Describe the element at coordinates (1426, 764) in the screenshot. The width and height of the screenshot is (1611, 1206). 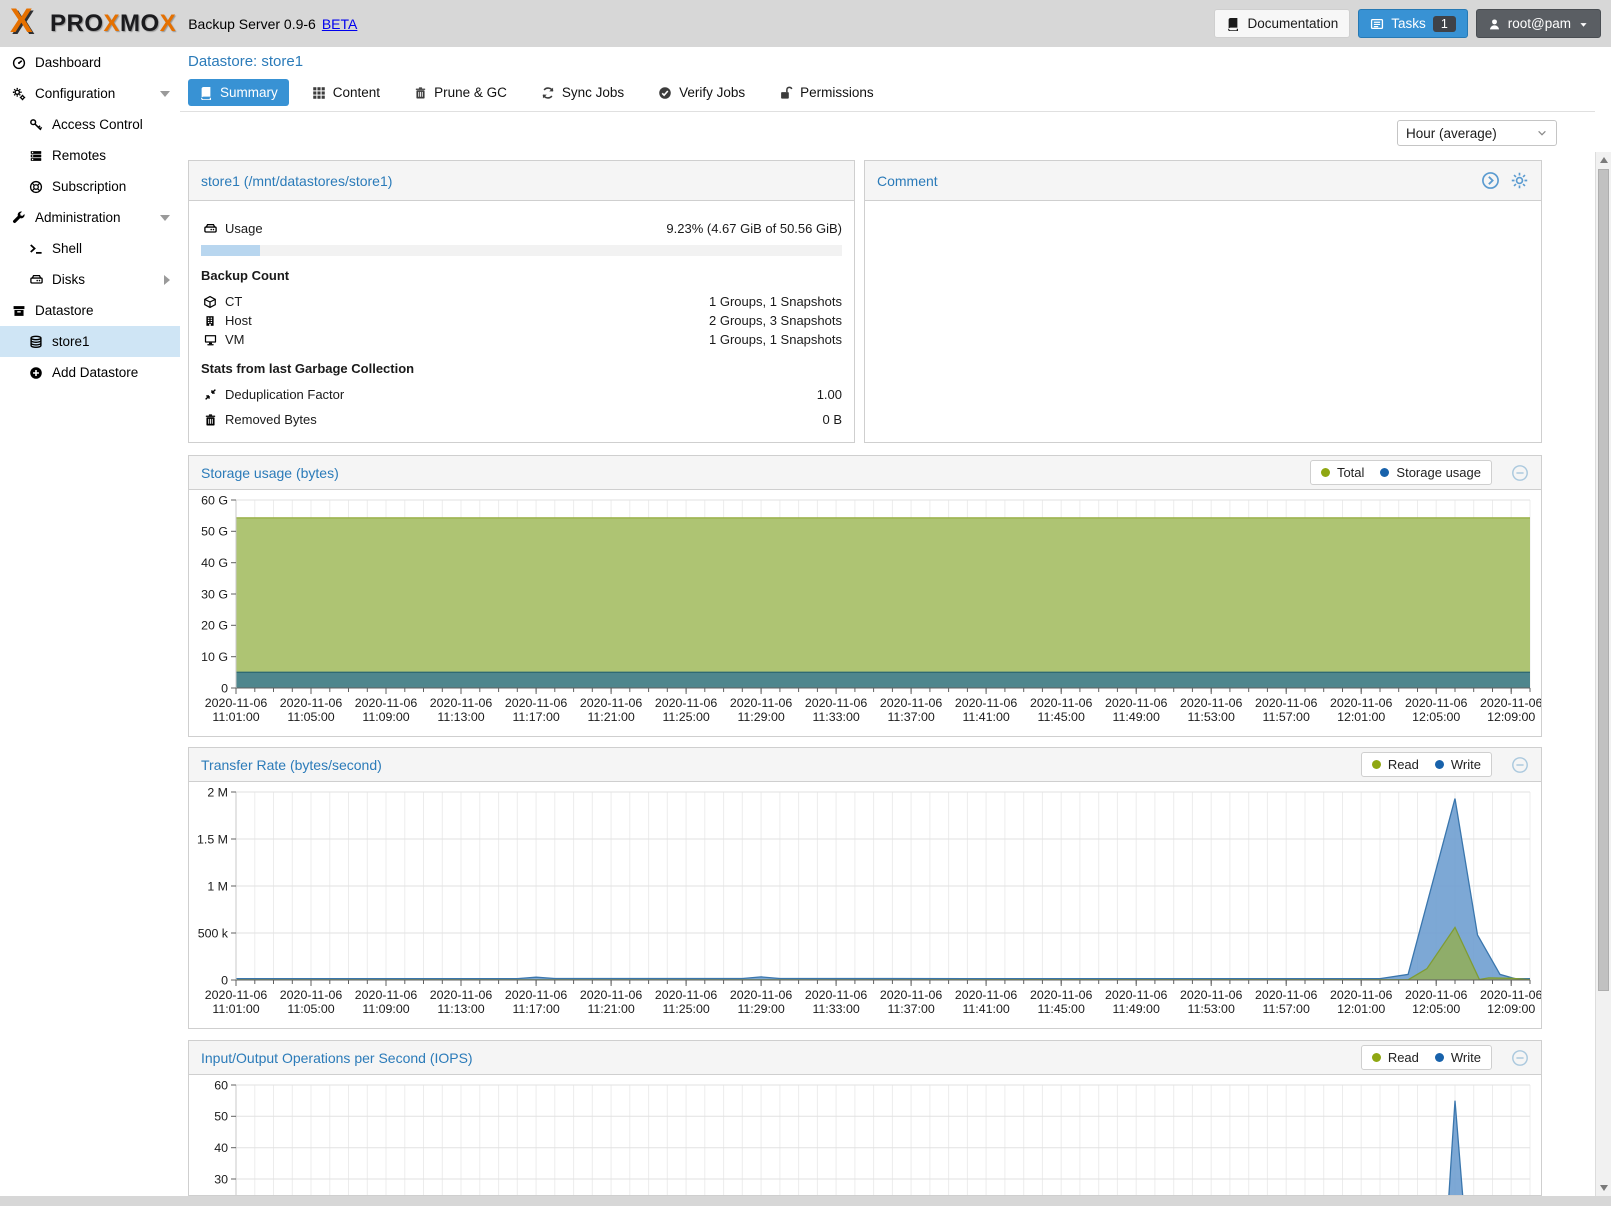
I see `transfer-rate-legend: Read Write` at that location.